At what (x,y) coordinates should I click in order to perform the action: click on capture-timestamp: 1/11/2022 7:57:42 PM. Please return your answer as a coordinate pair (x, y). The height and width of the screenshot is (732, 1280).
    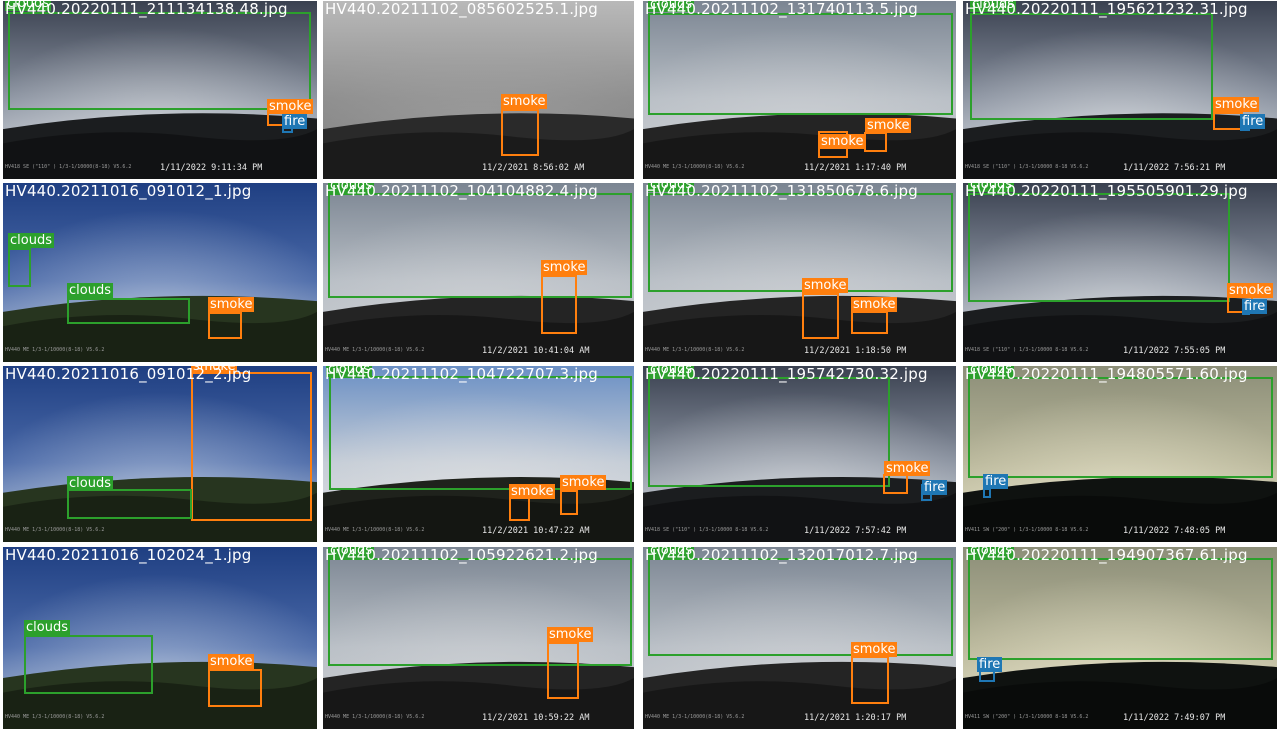
    Looking at the image, I should click on (855, 531).